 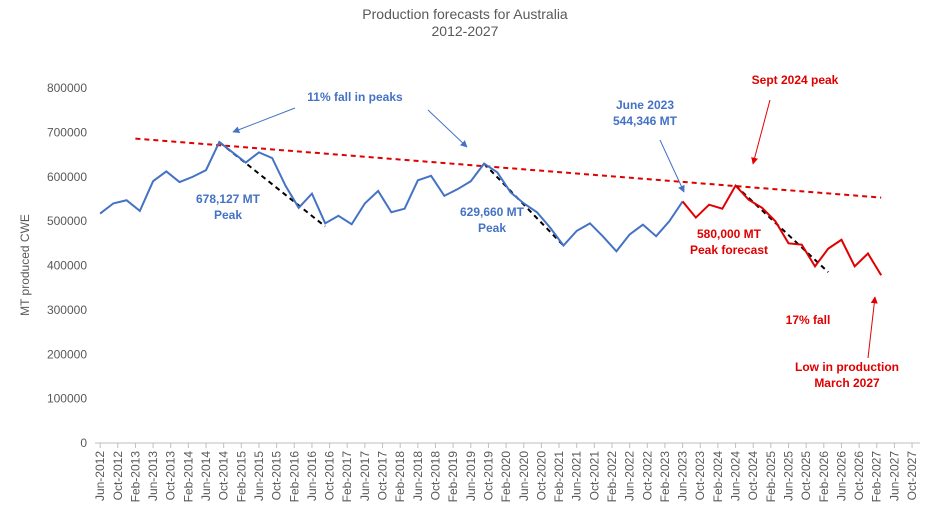 I want to click on x-tick-label: Feb-2016, so click(x=294, y=477).